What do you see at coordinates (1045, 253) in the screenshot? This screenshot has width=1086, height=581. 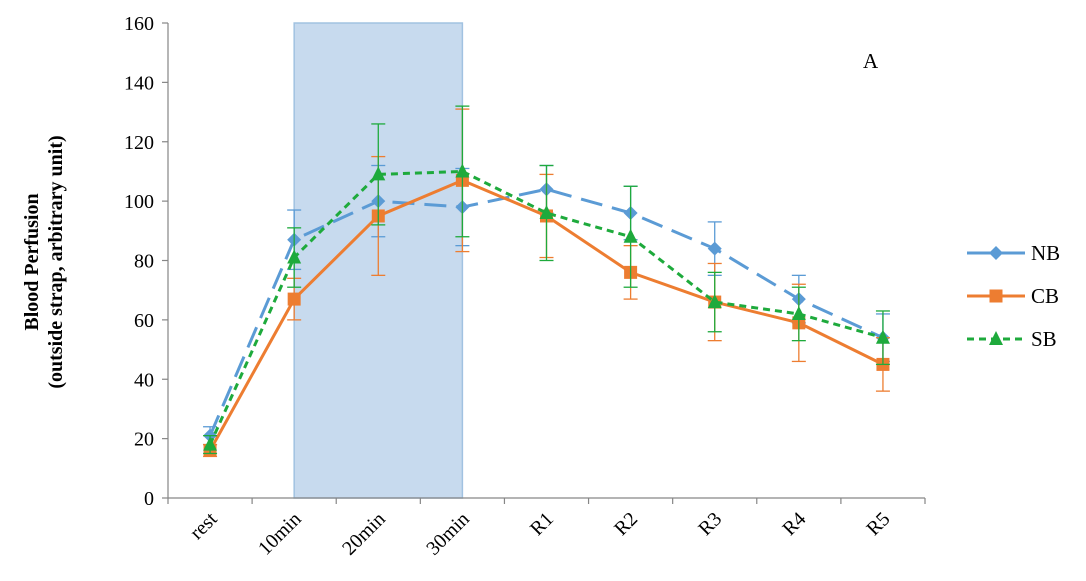 I see `legend-label: NB` at bounding box center [1045, 253].